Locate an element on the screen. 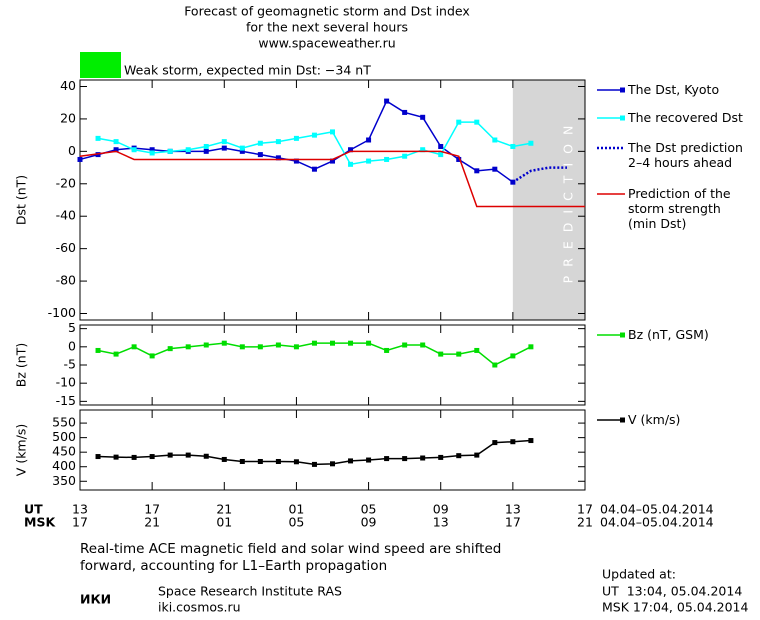 This screenshot has width=760, height=620. institute-url: iki.cosmos.ru is located at coordinates (199, 607).